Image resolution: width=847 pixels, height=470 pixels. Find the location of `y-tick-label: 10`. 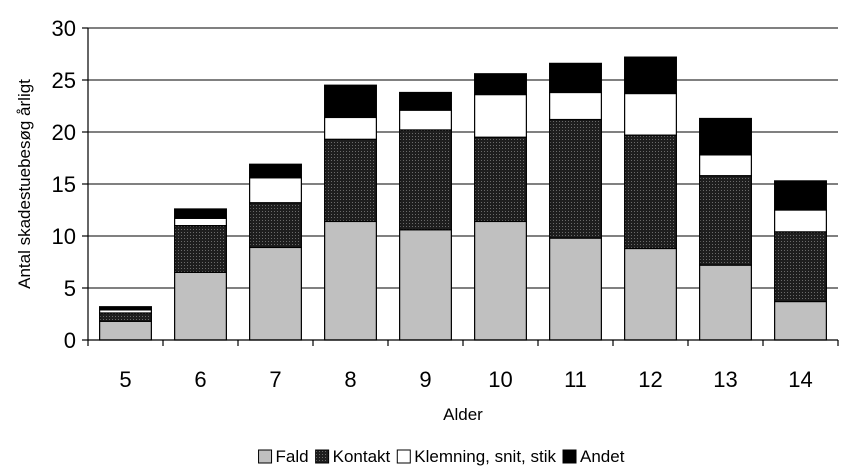

y-tick-label: 10 is located at coordinates (64, 236).